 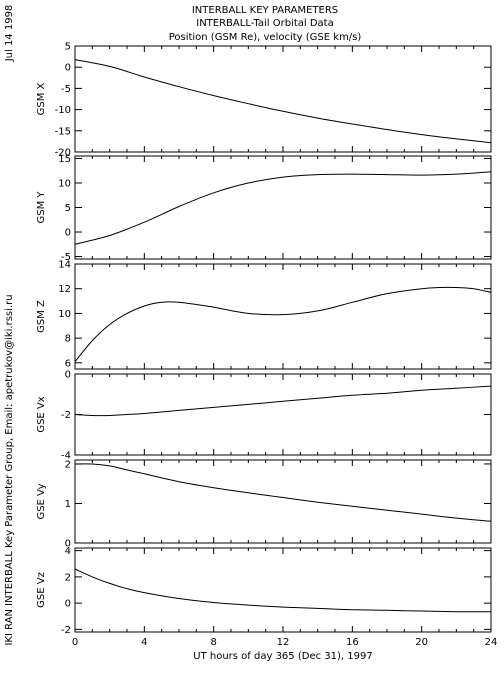 I want to click on x-tick-label: 20, so click(x=421, y=642).